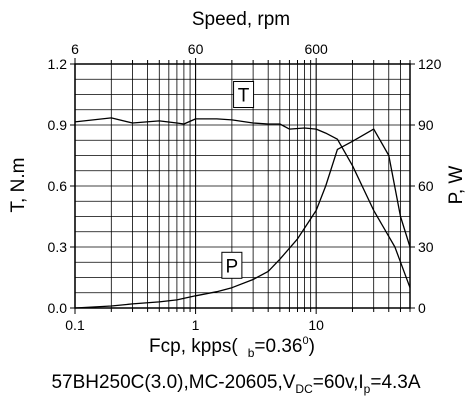 This screenshot has height=397, width=472. I want to click on chart-caption: 57BH250C(3.0),MC-20605,VDC=60v,Ip=4.3A, so click(235, 384).